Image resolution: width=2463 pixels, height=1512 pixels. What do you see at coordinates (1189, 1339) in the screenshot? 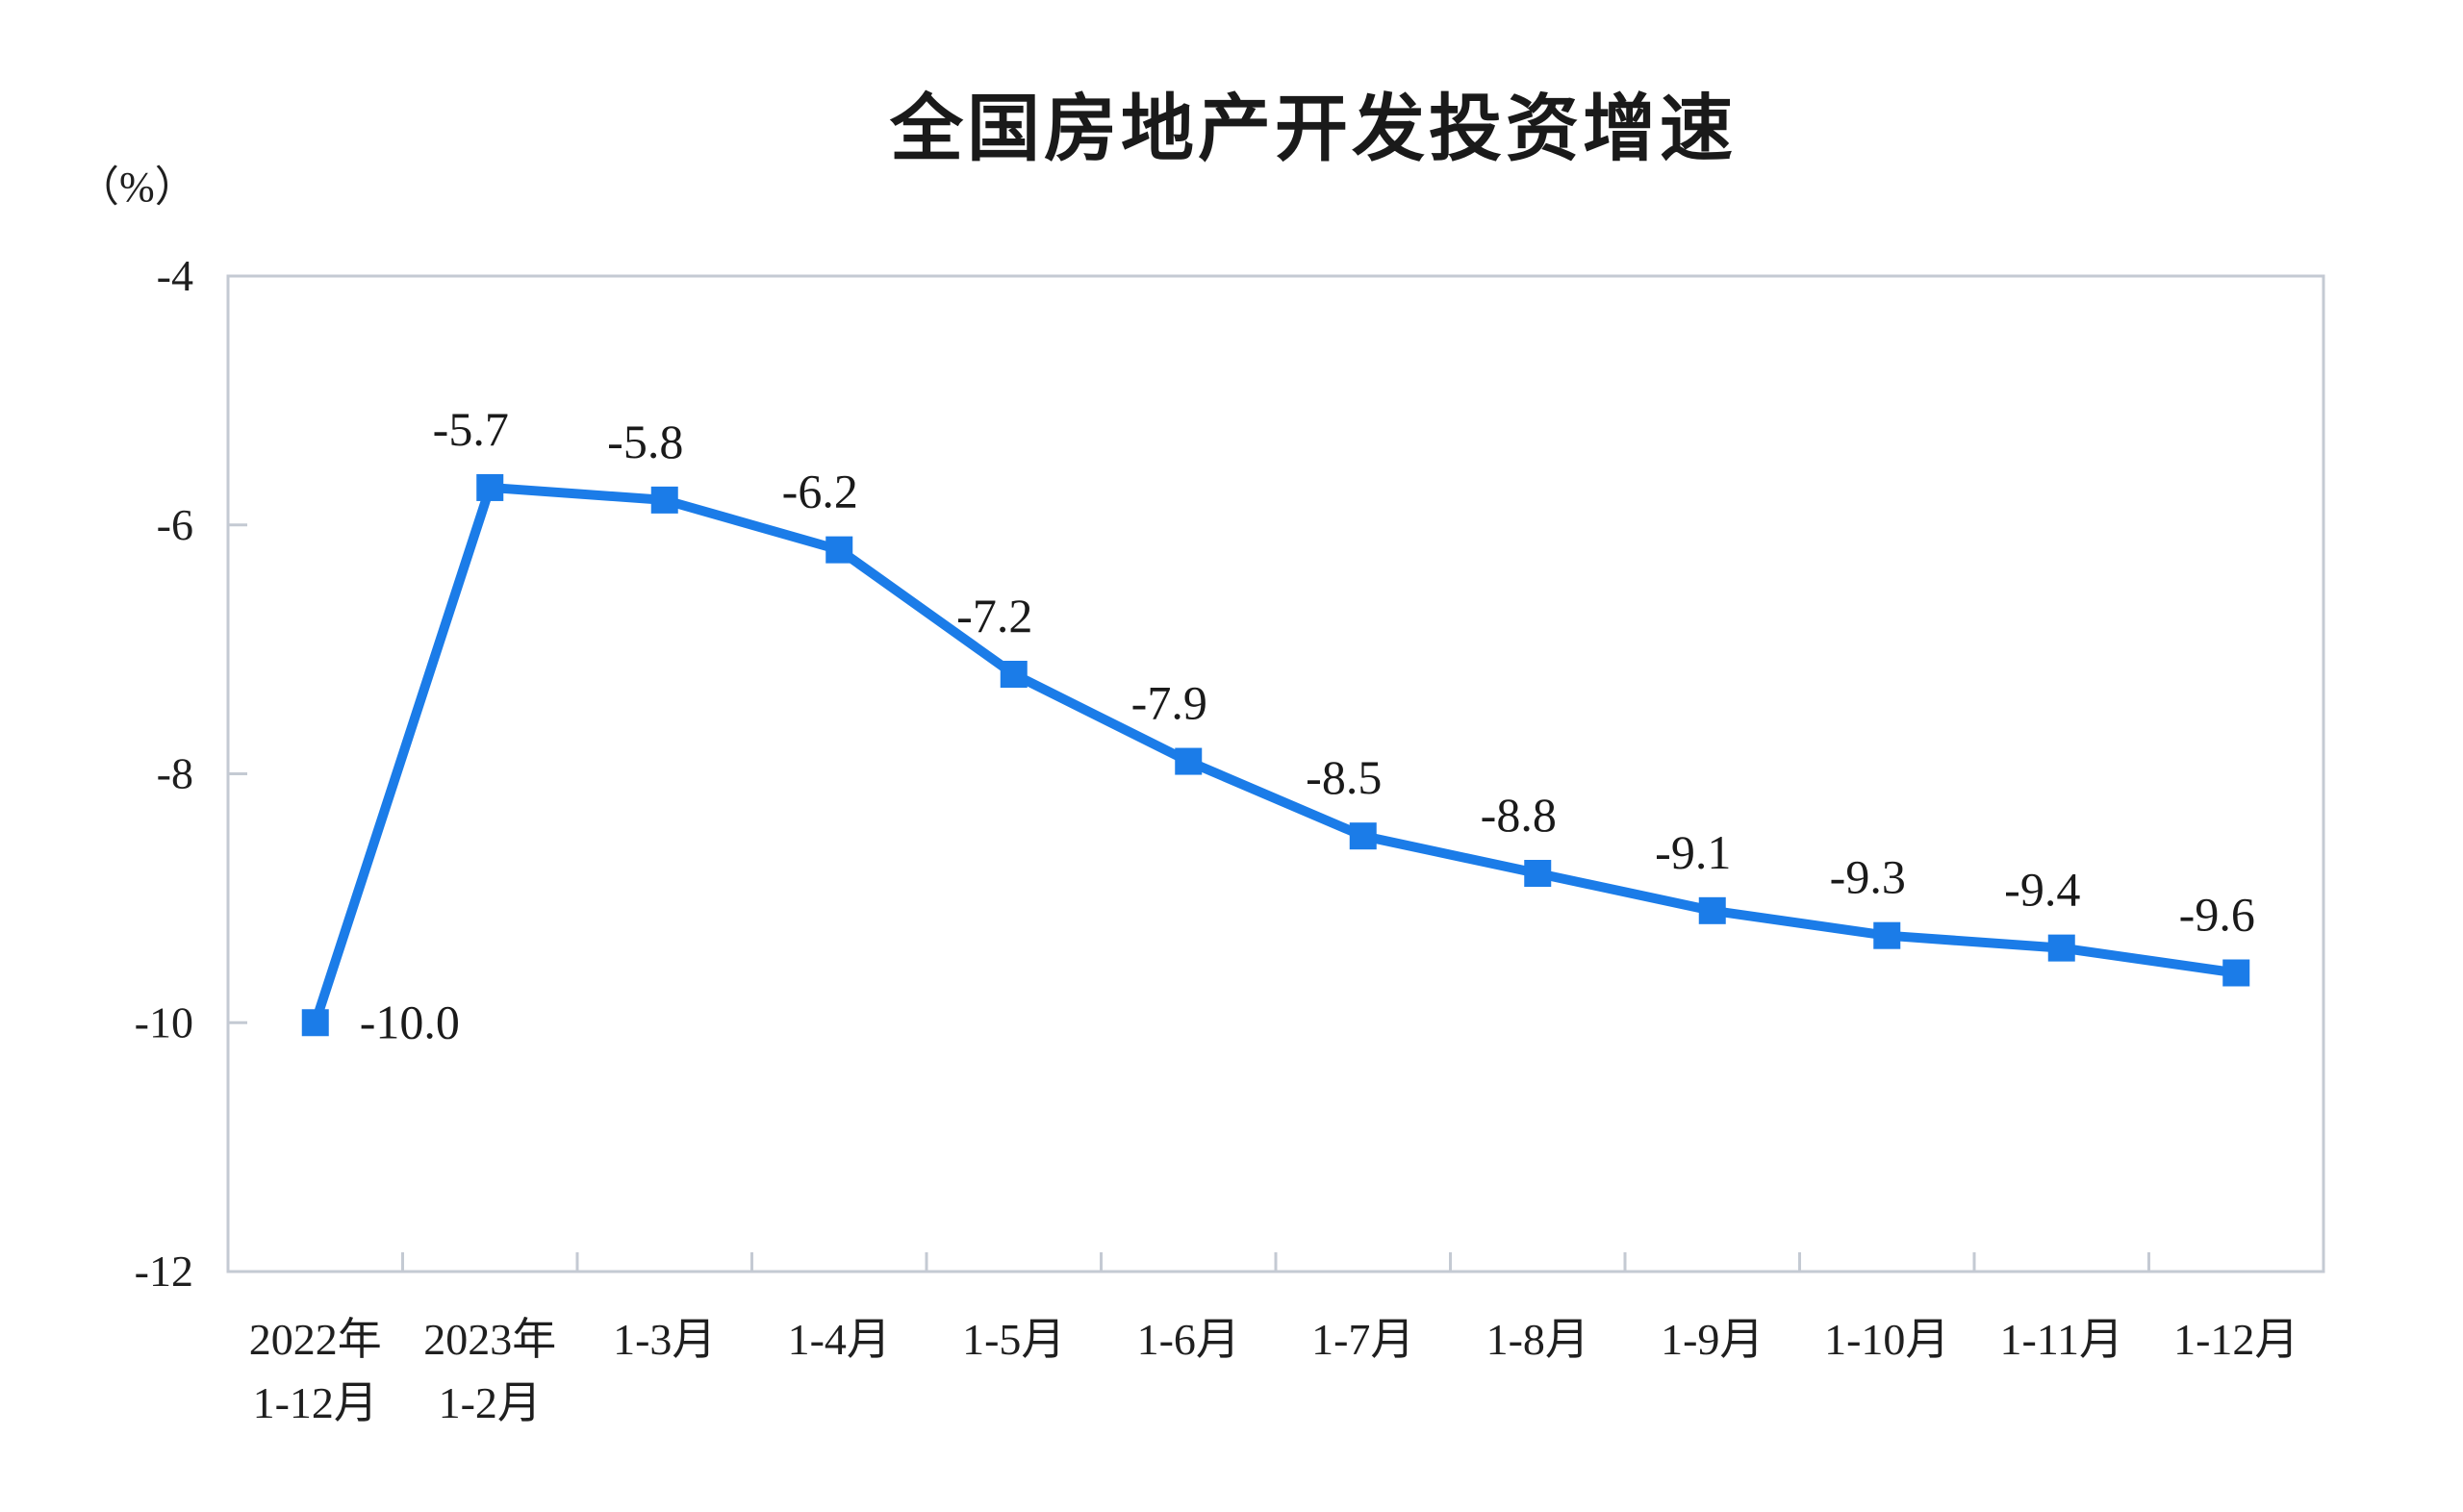
I see `x-axis-category-label: 1-6月` at bounding box center [1189, 1339].